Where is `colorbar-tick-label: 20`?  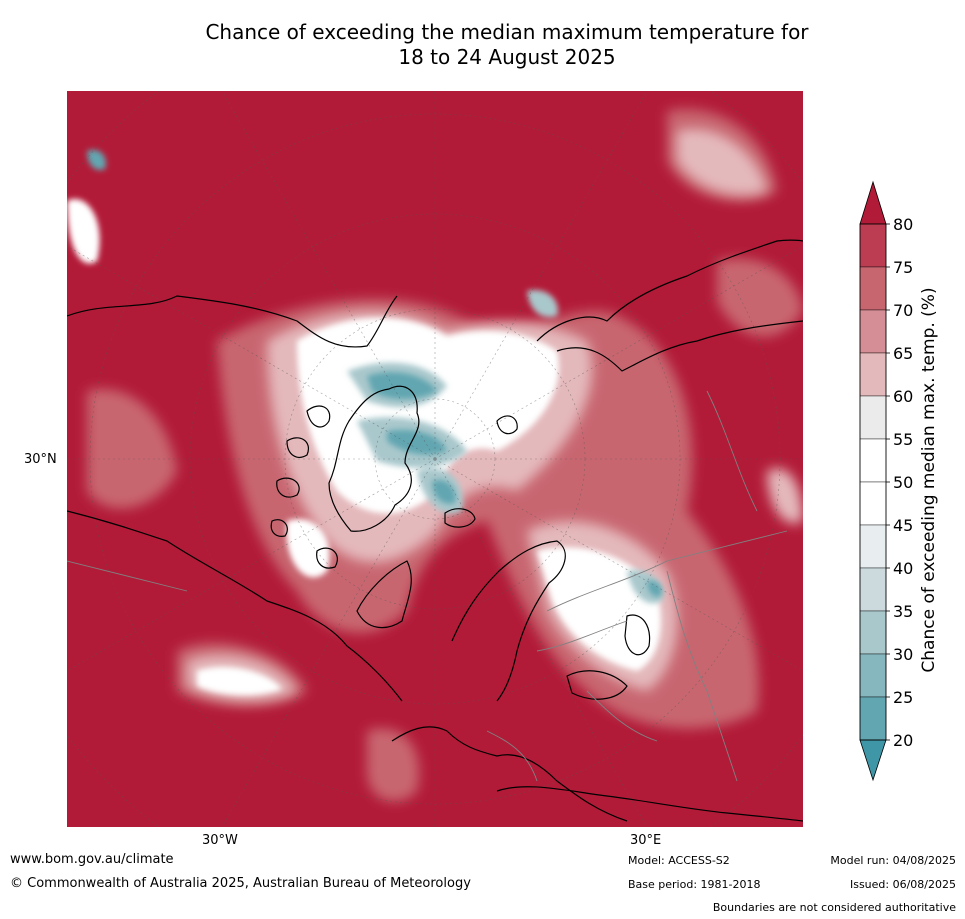
colorbar-tick-label: 20 is located at coordinates (903, 740).